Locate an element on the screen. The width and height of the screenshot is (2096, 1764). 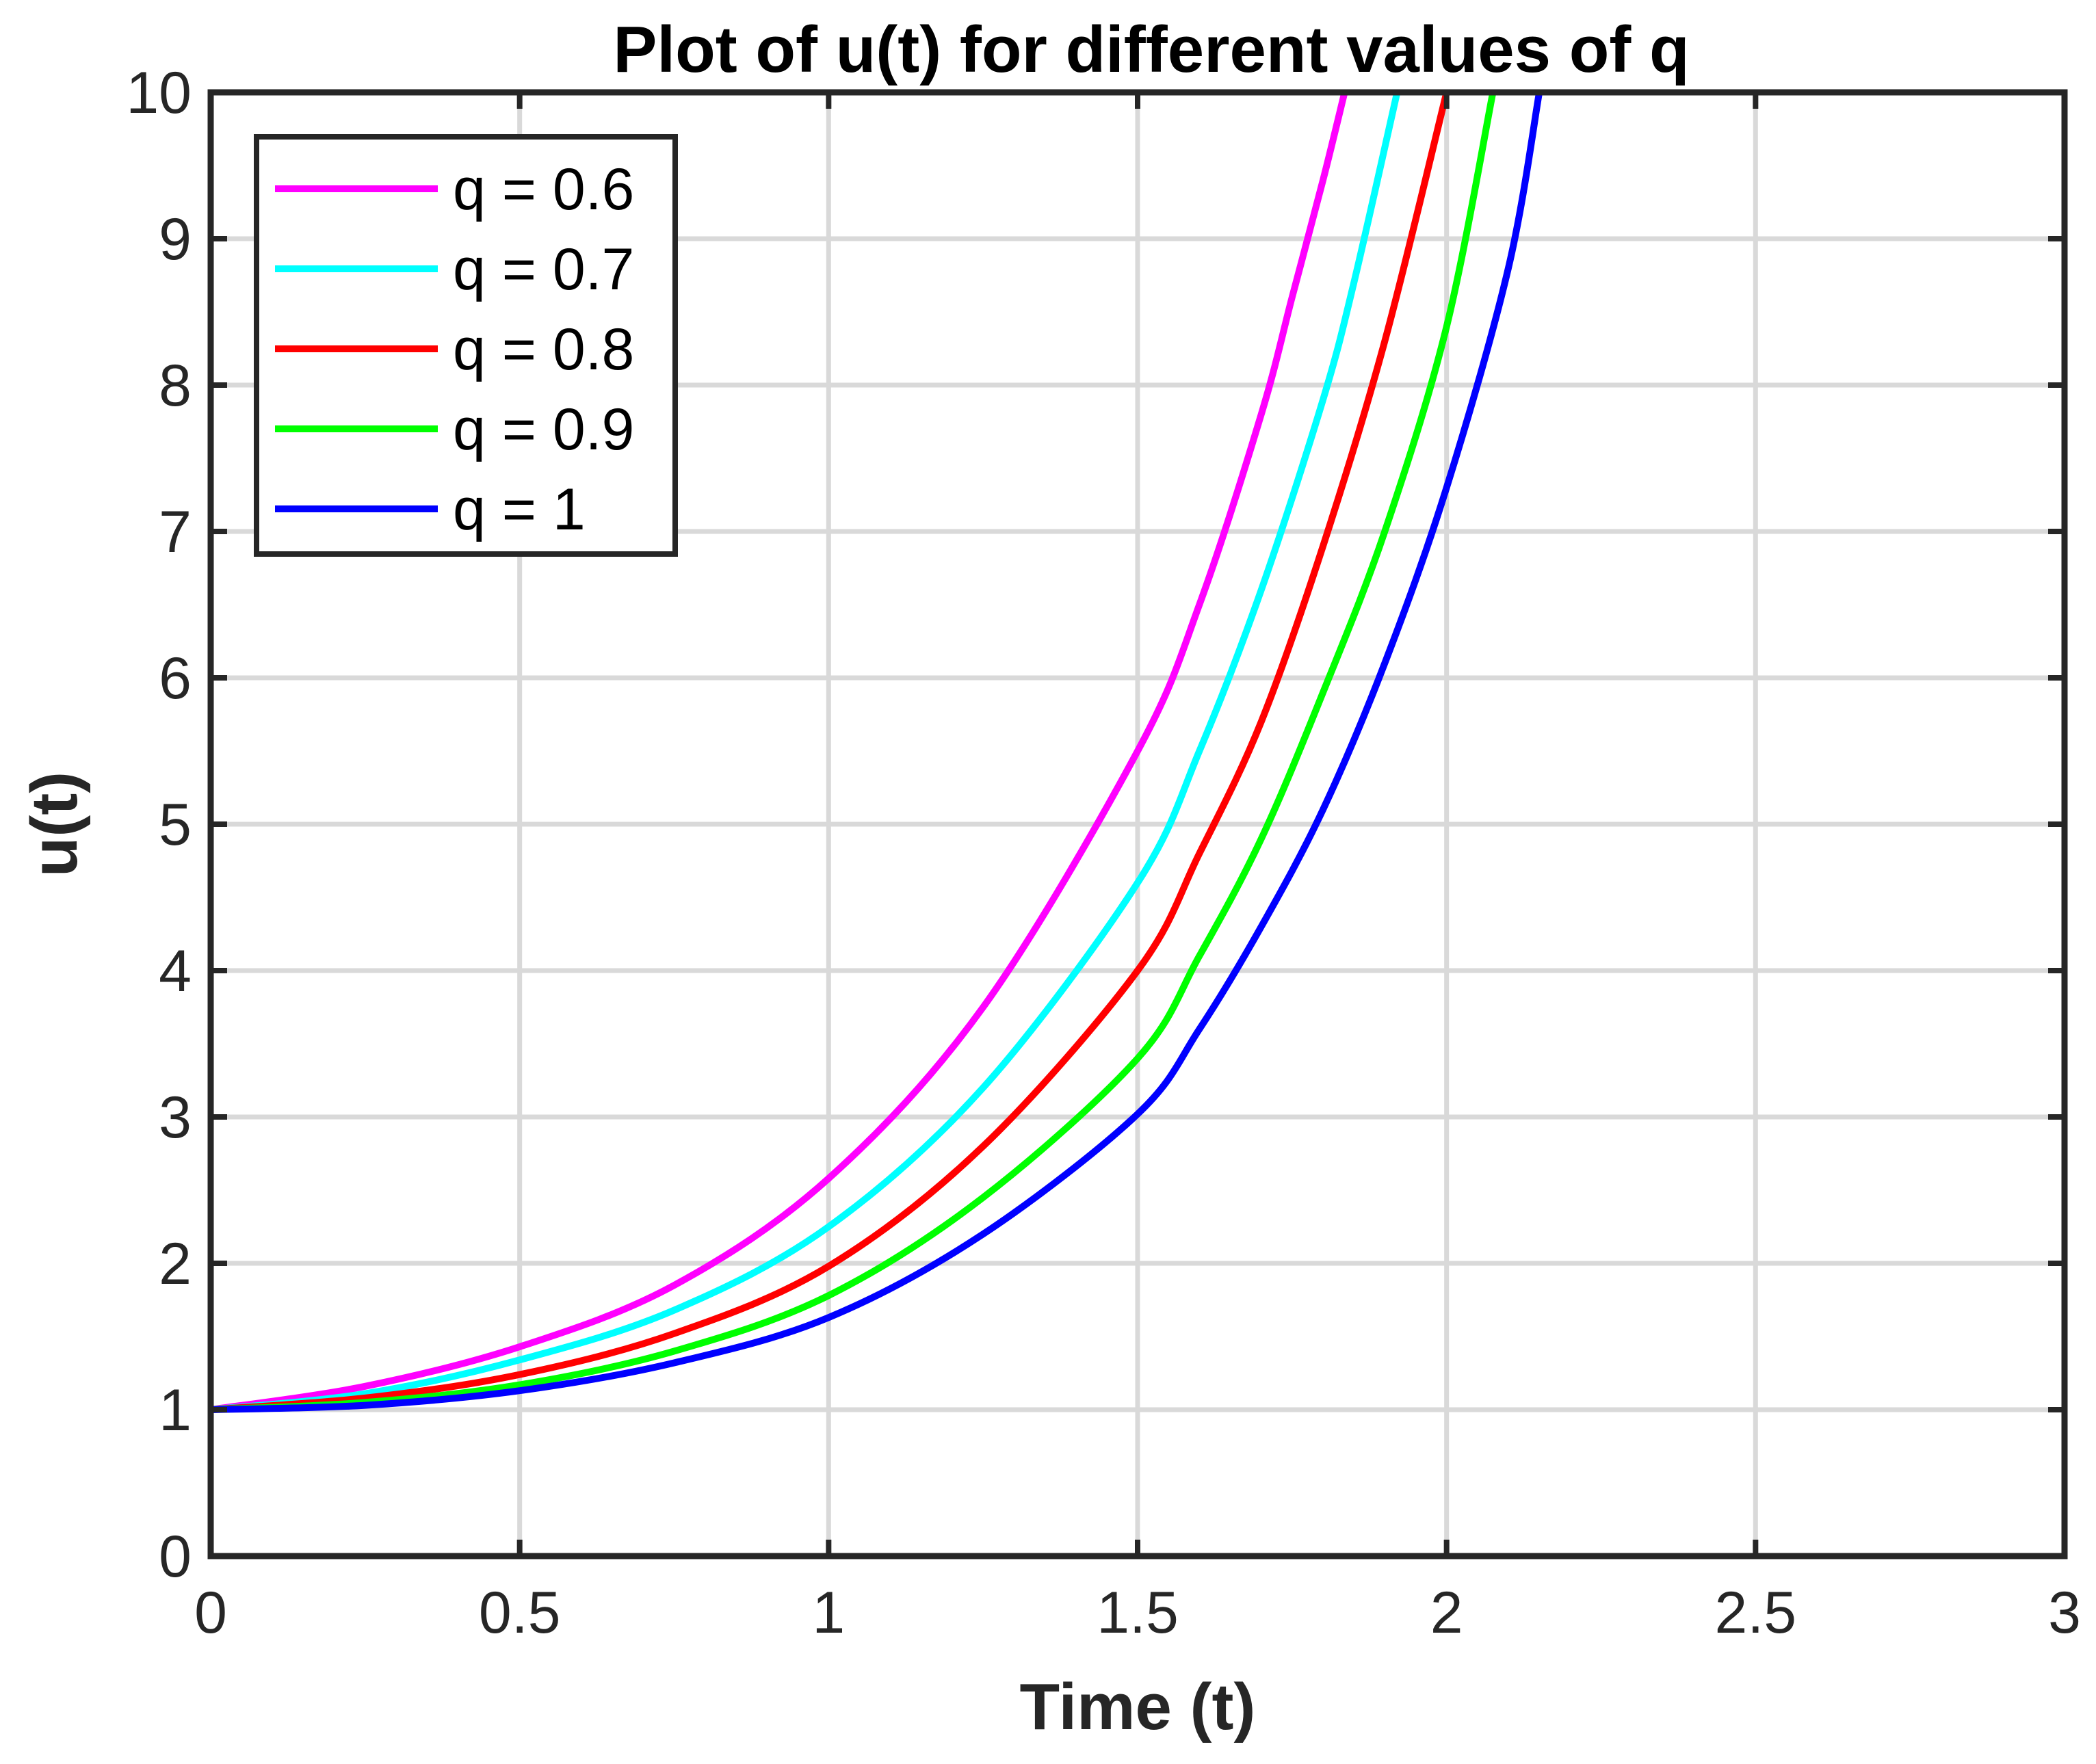
y-tick-label: 10 is located at coordinates (159, 93).